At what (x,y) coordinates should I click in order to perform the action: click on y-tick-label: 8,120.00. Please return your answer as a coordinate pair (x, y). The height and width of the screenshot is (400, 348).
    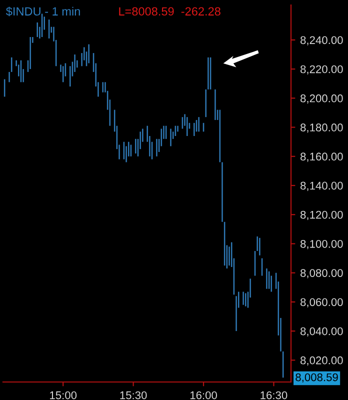
    Looking at the image, I should click on (321, 215).